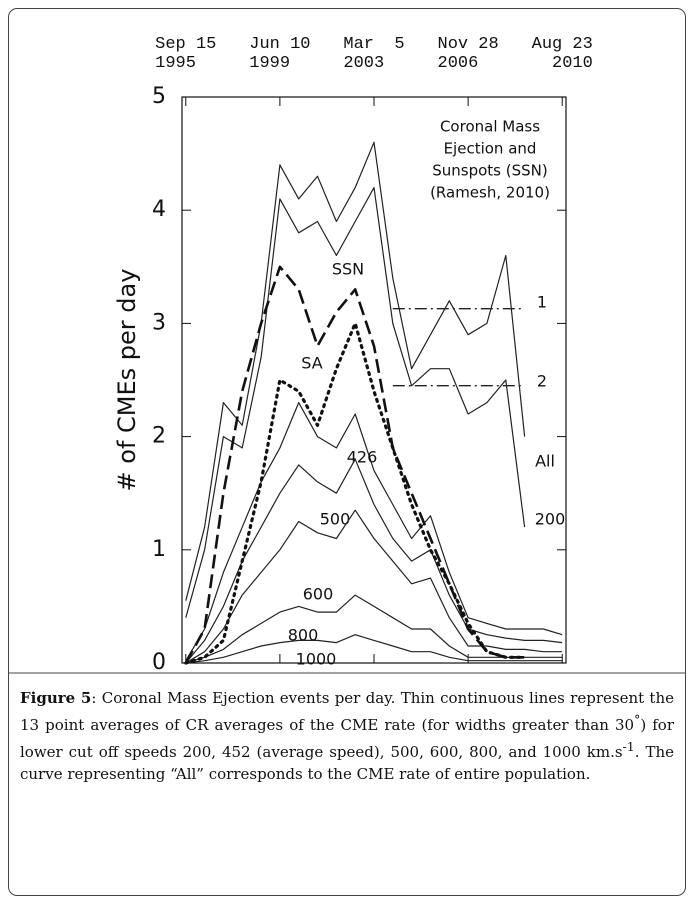 This screenshot has height=907, width=695. What do you see at coordinates (280, 54) in the screenshot?
I see `x-tick-label: Jun 10 1999` at bounding box center [280, 54].